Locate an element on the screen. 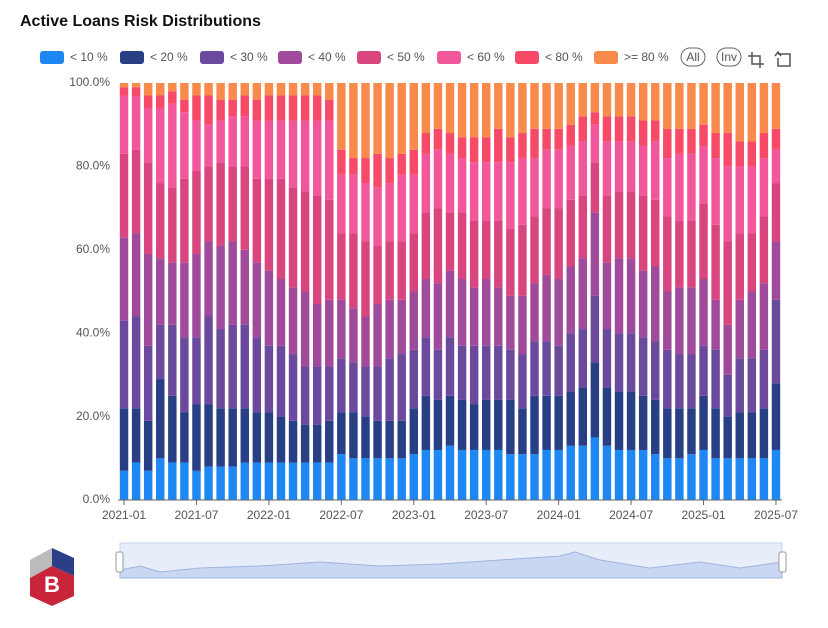  y-tick-label: 80.0% is located at coordinates (93, 166).